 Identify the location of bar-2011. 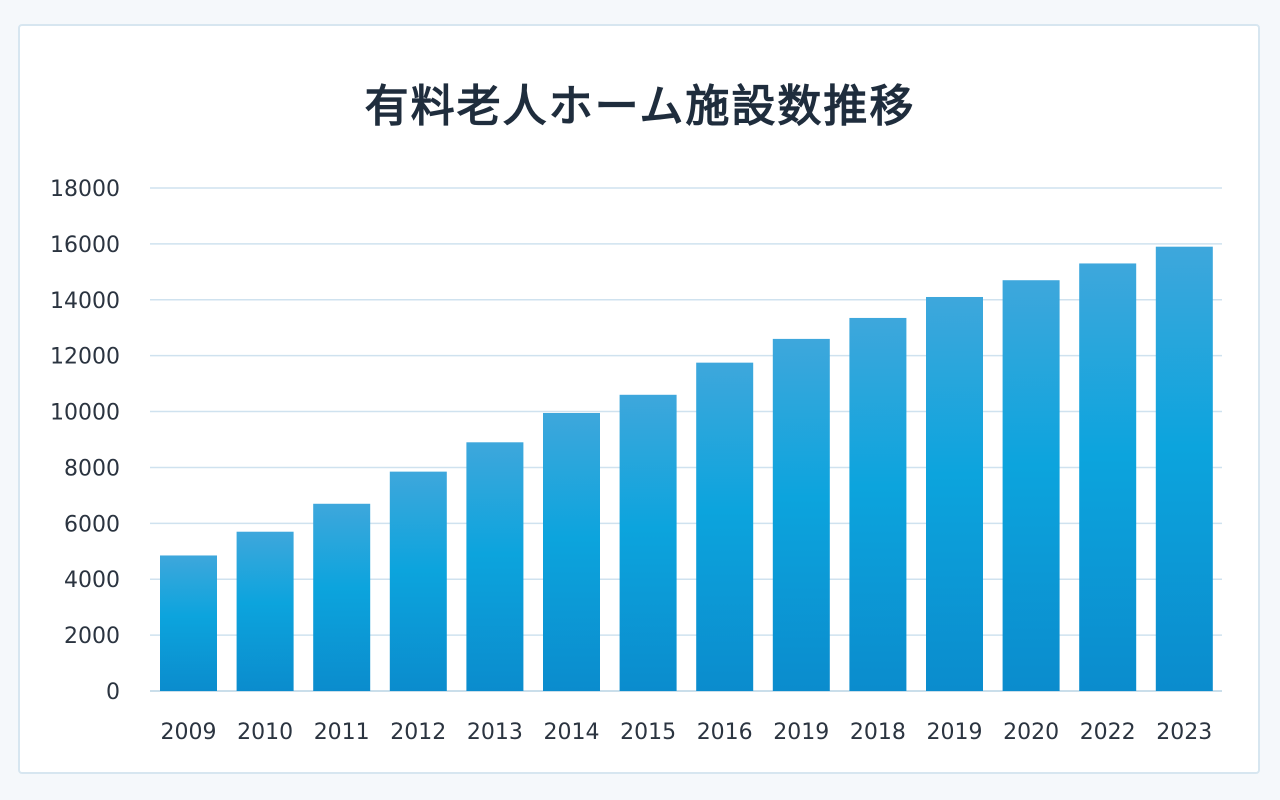
(342, 597).